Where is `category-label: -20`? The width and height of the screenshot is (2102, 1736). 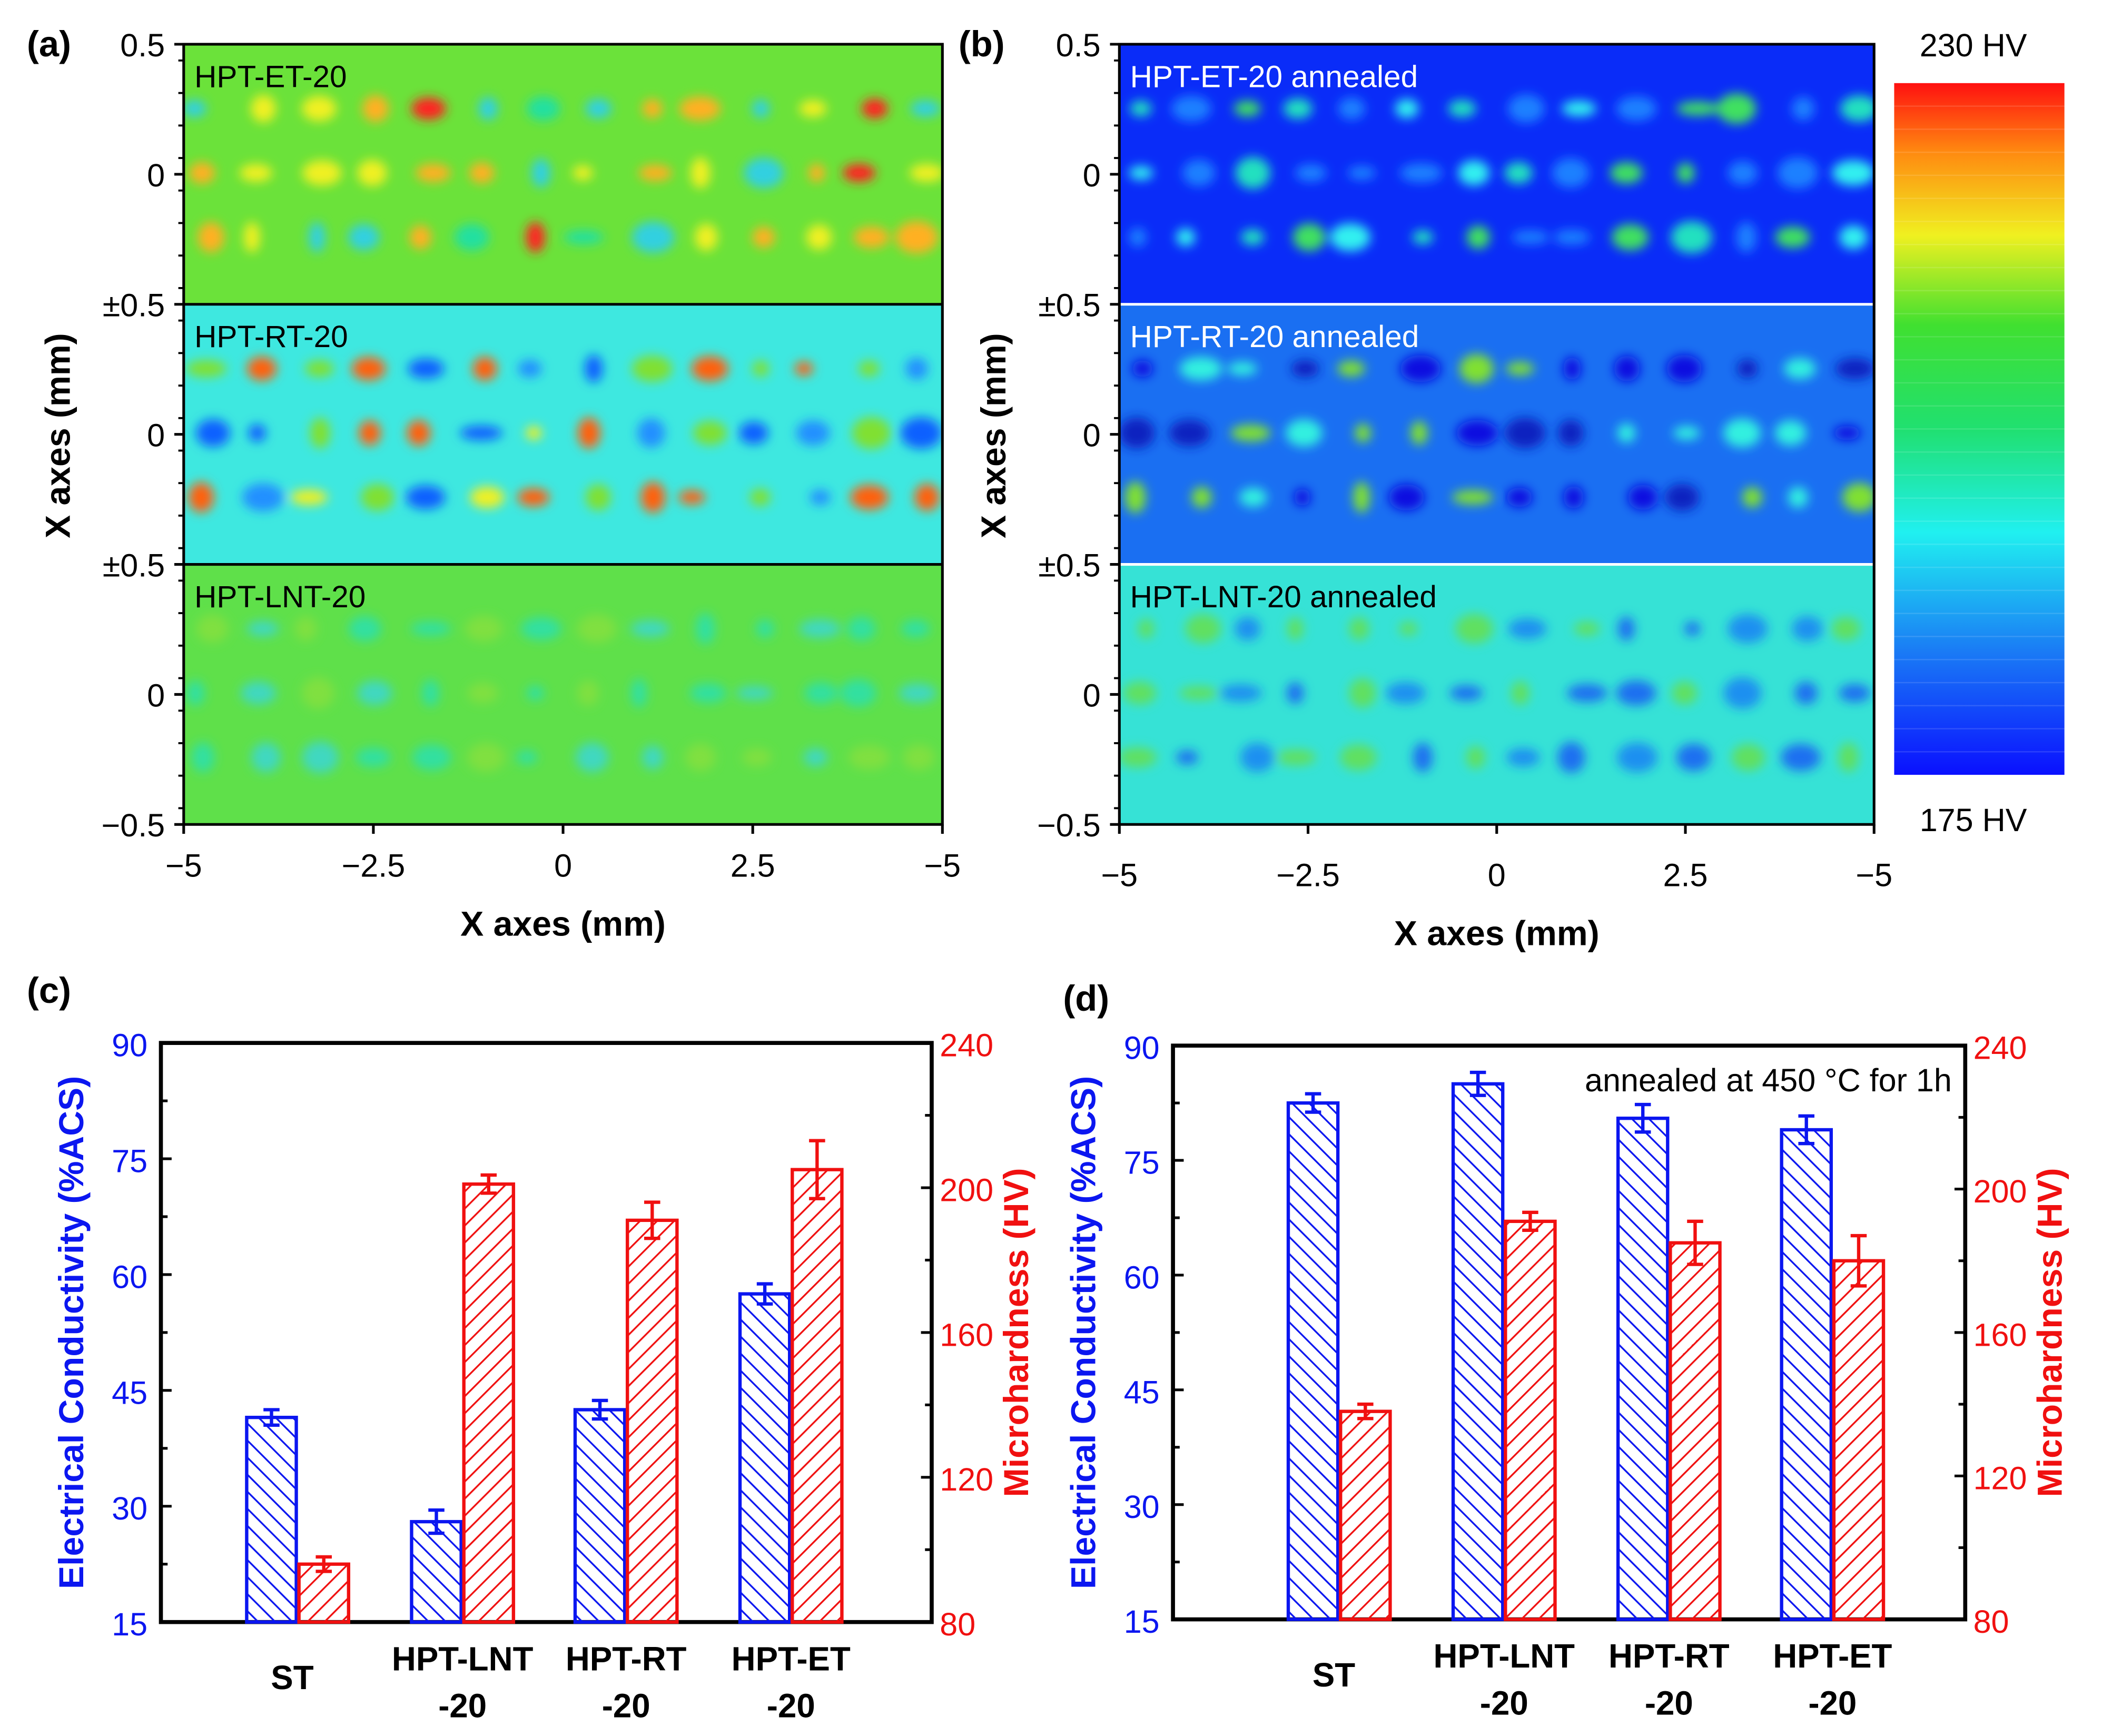
category-label: -20 is located at coordinates (1669, 1703).